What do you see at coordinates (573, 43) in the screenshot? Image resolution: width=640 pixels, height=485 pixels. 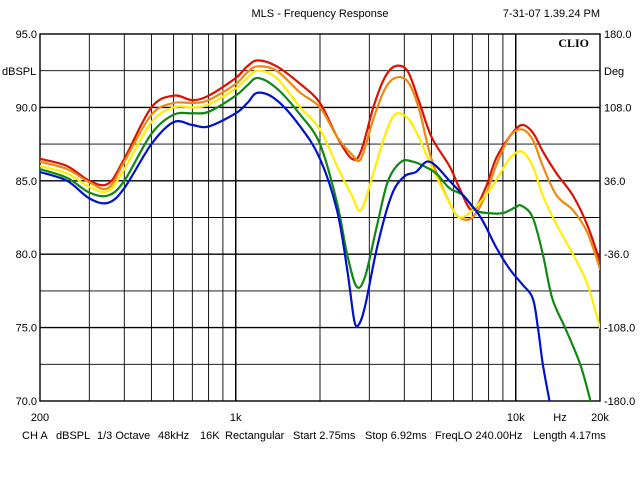 I see `clio-brand-label: CLIO` at bounding box center [573, 43].